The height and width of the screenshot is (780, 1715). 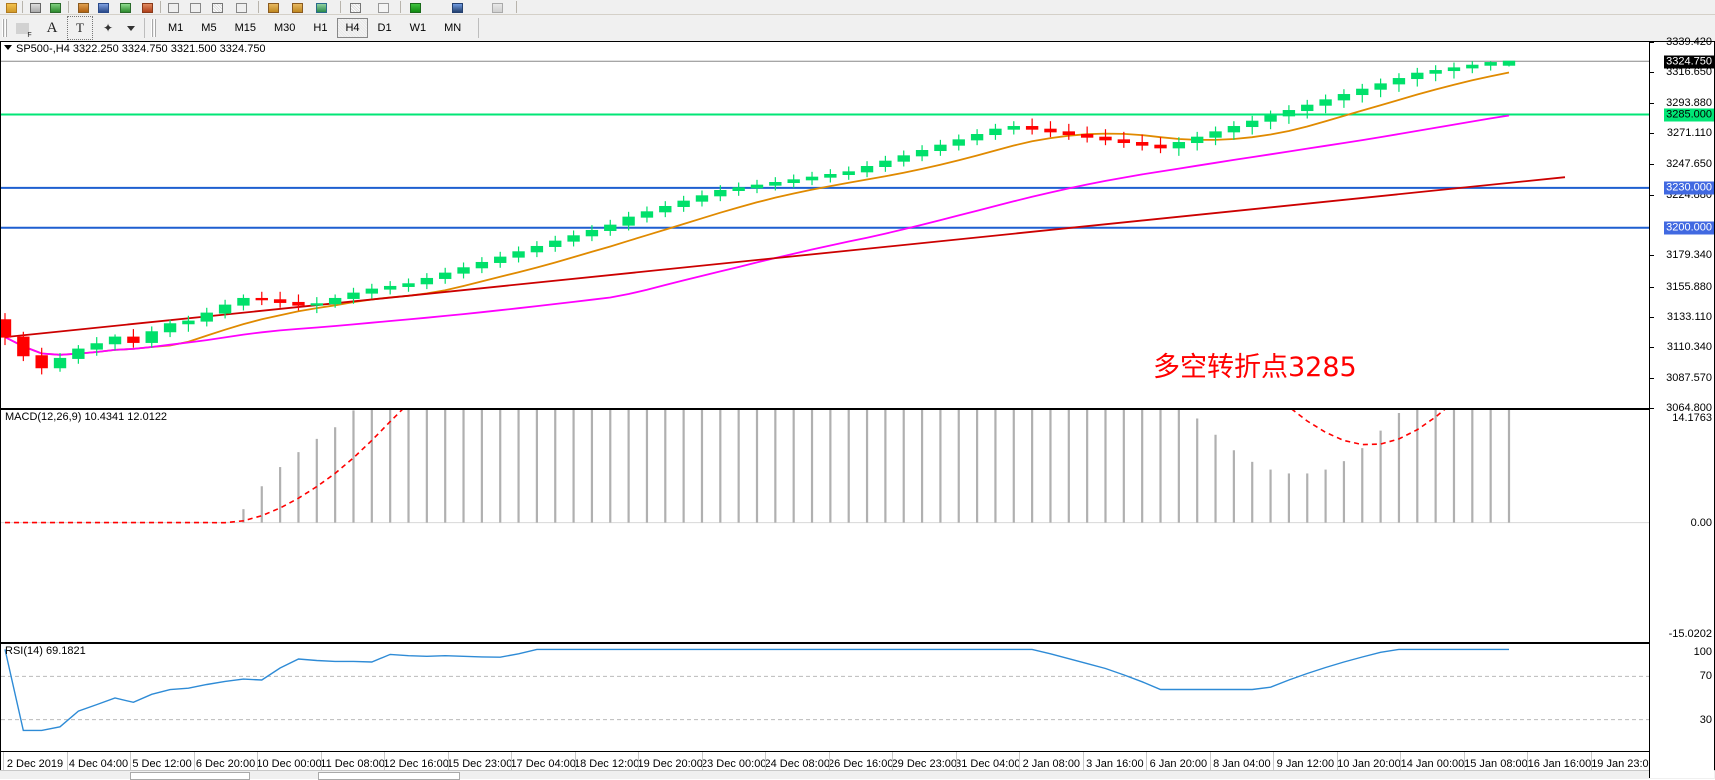 I want to click on timeframe-w1: W1, so click(x=418, y=28).